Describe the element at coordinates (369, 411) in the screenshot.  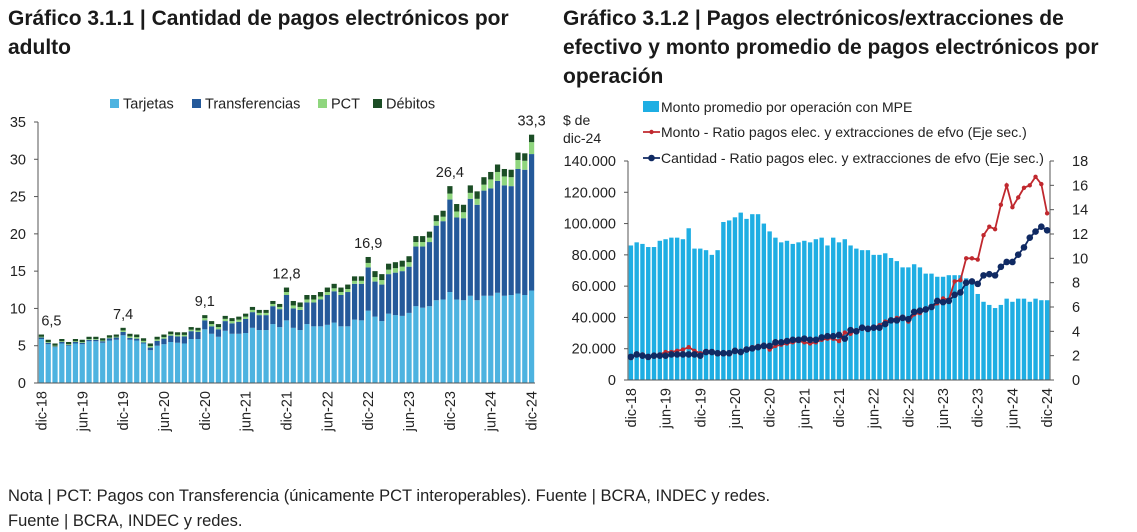
I see `x-tick-label: dic-22` at that location.